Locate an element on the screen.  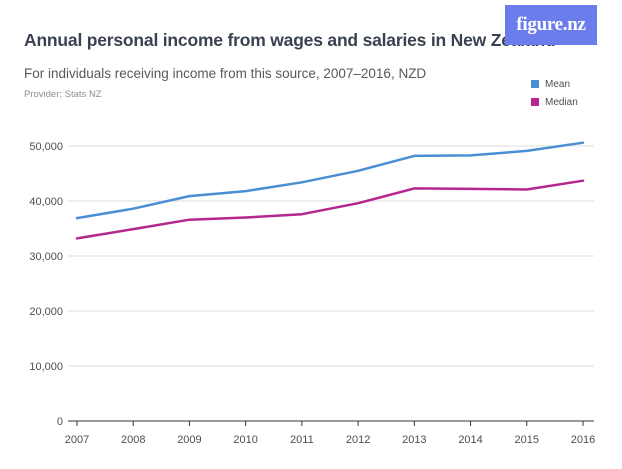
legend-swatch-median is located at coordinates (535, 102).